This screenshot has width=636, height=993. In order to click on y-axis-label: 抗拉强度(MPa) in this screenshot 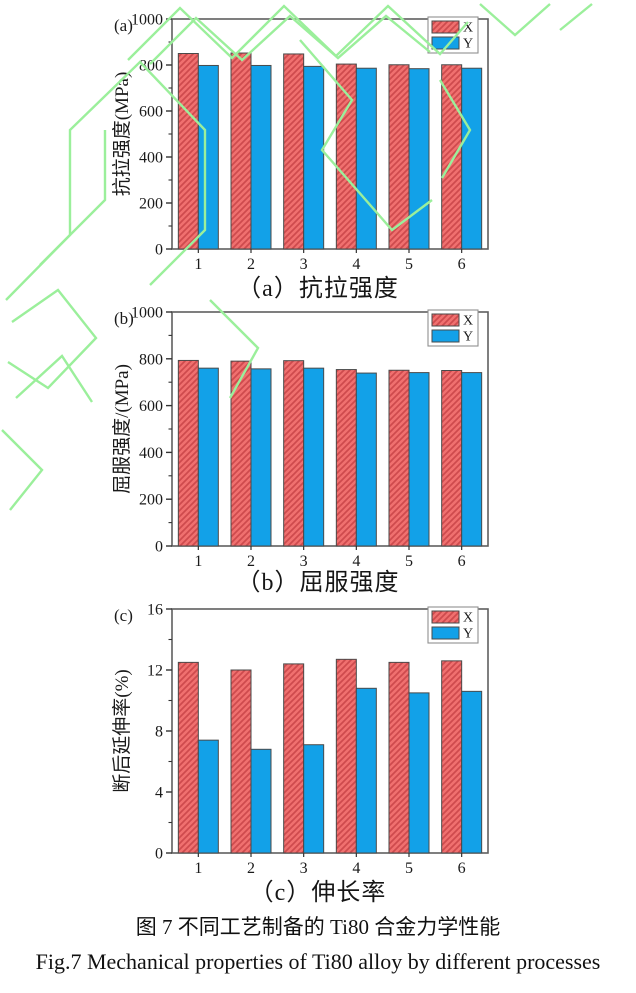, I will do `click(122, 134)`.